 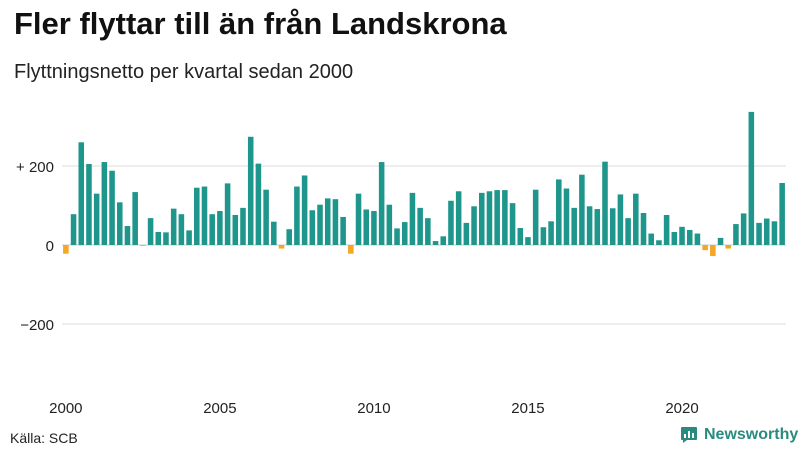 What do you see at coordinates (37, 325) in the screenshot?
I see `y-tick-label: −200` at bounding box center [37, 325].